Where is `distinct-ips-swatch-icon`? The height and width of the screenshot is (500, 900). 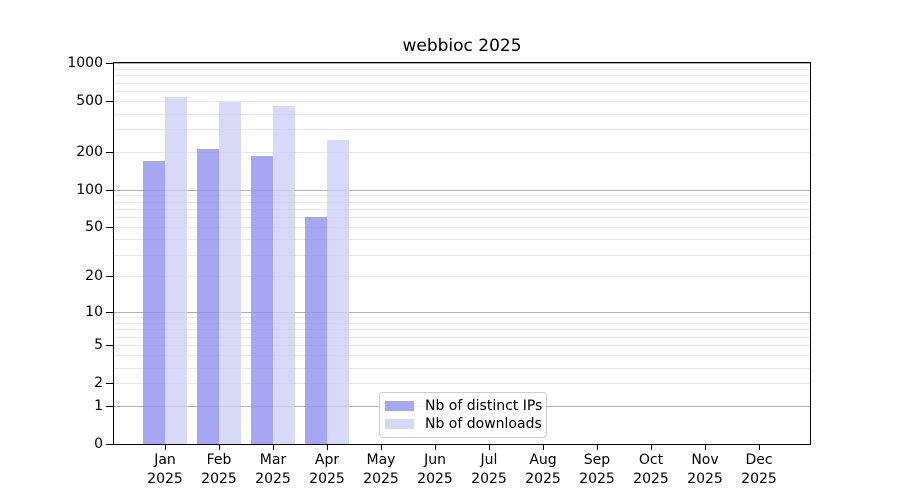 distinct-ips-swatch-icon is located at coordinates (399, 406).